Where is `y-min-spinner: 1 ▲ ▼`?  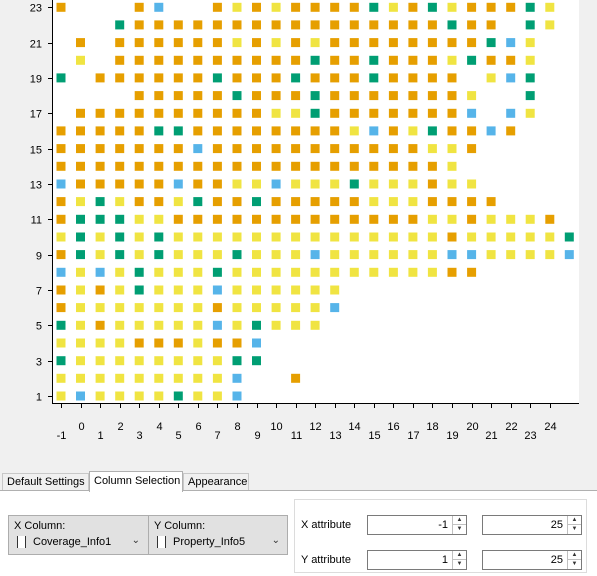
y-min-spinner: 1 ▲ ▼ is located at coordinates (417, 560).